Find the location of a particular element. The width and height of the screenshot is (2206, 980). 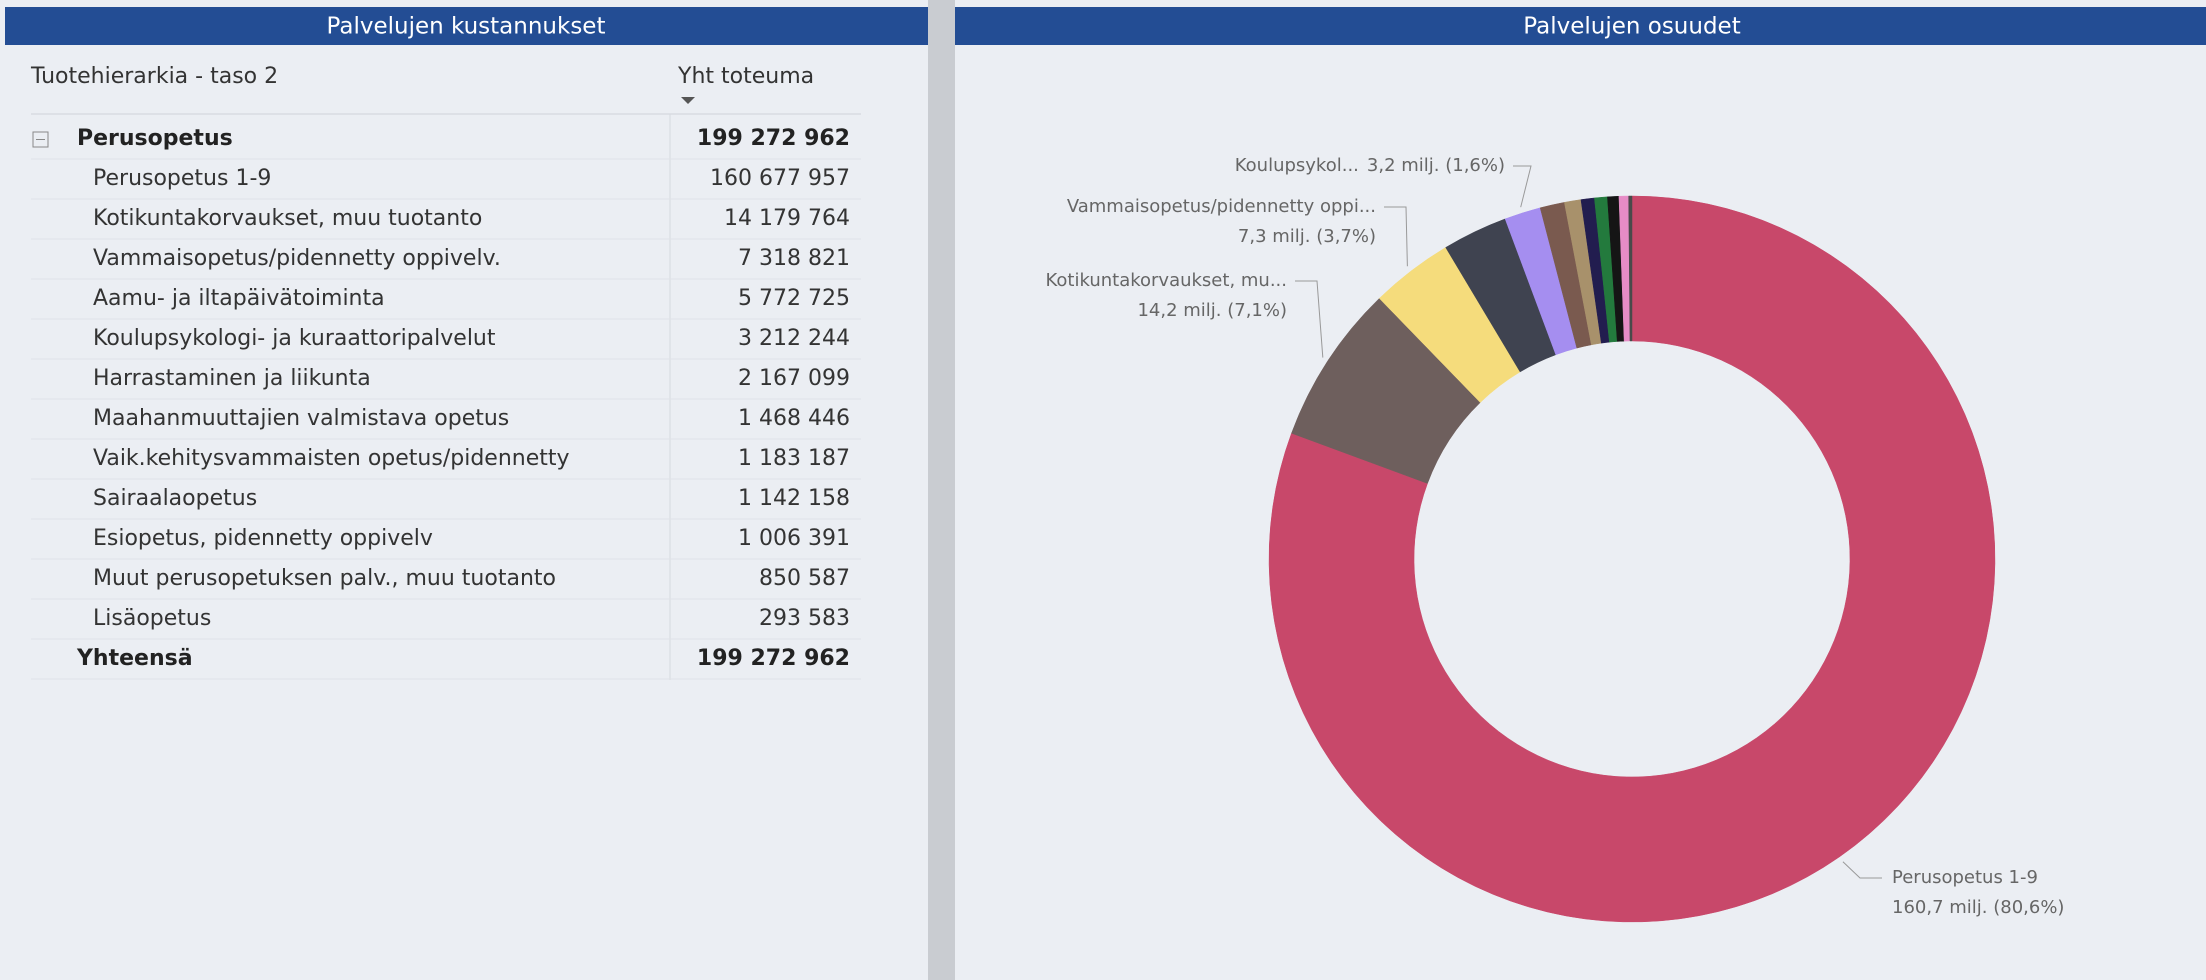

total-name: Yhteensä is located at coordinates (134, 658).